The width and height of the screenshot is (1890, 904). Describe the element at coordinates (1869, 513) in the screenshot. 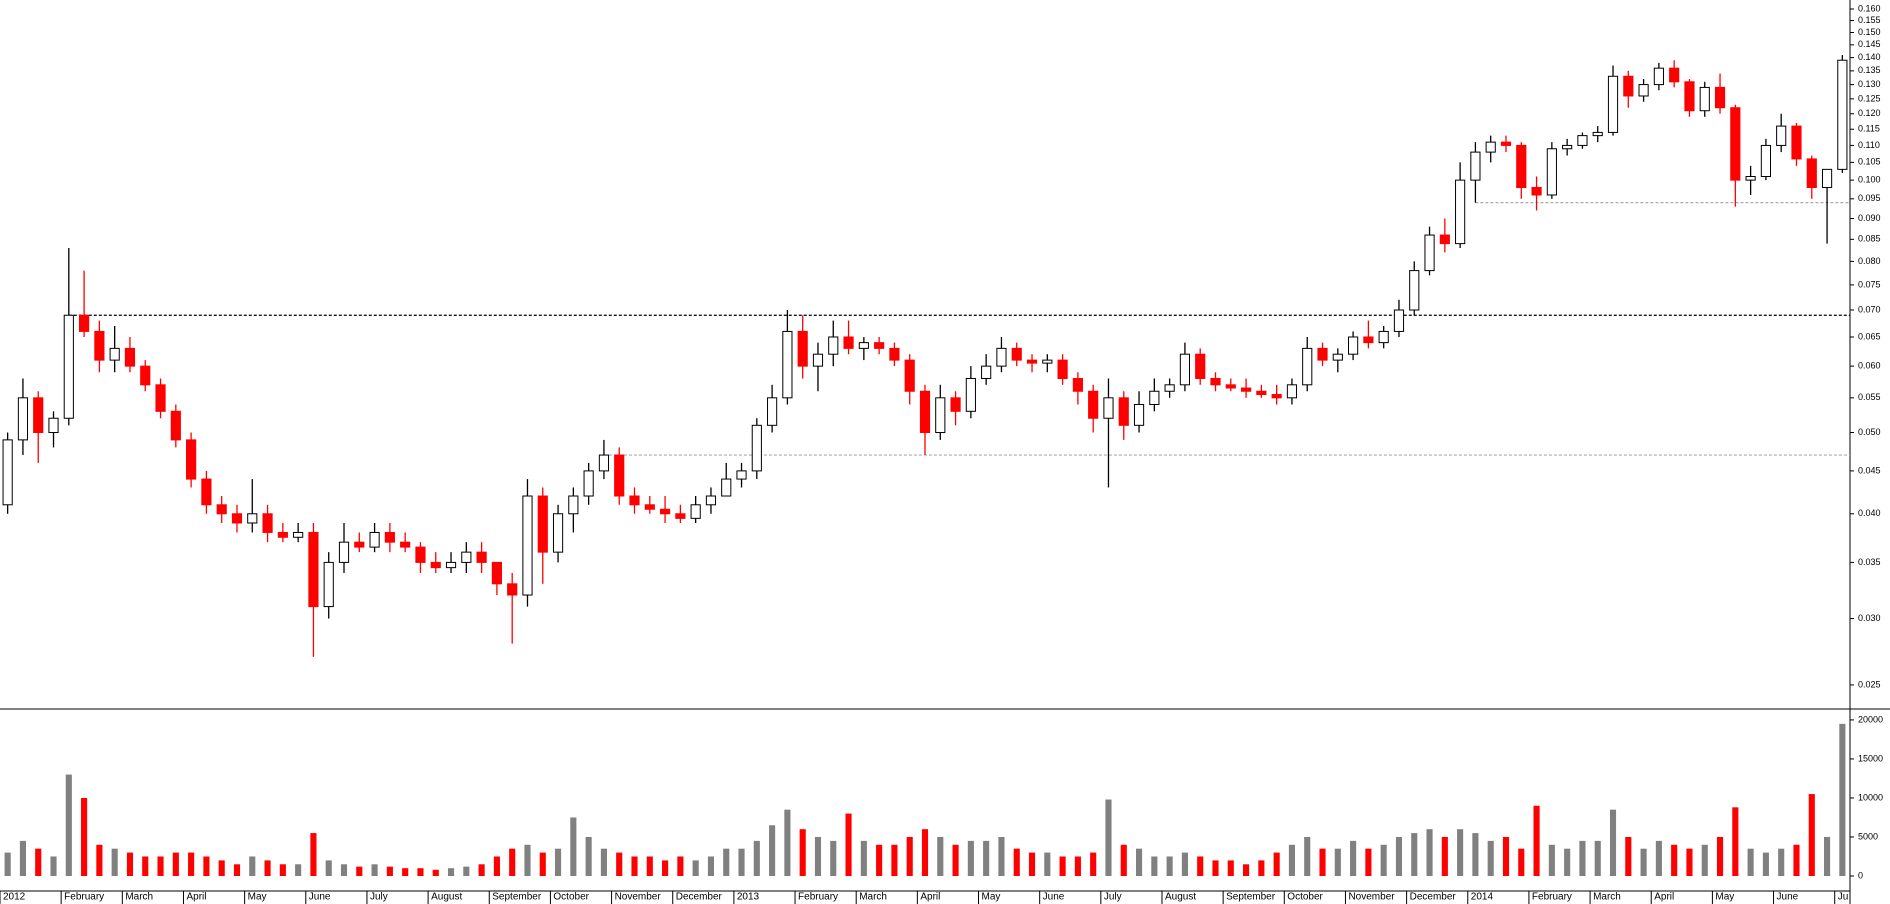

I see `y-tick-label: 0.040` at that location.